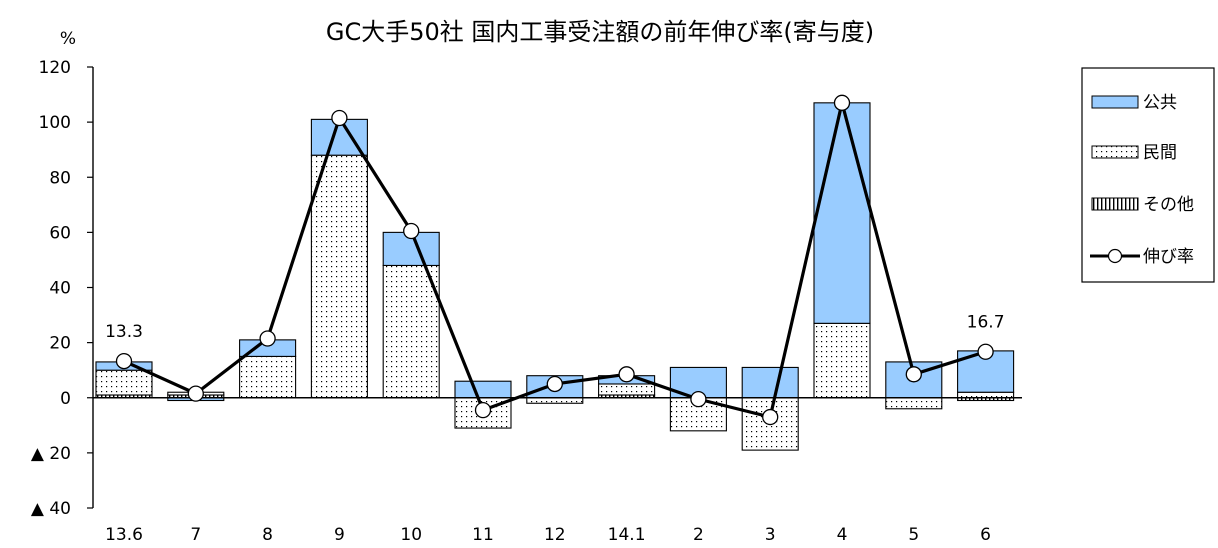  I want to click on annotations: 13.3 16.7, so click(554, 327).